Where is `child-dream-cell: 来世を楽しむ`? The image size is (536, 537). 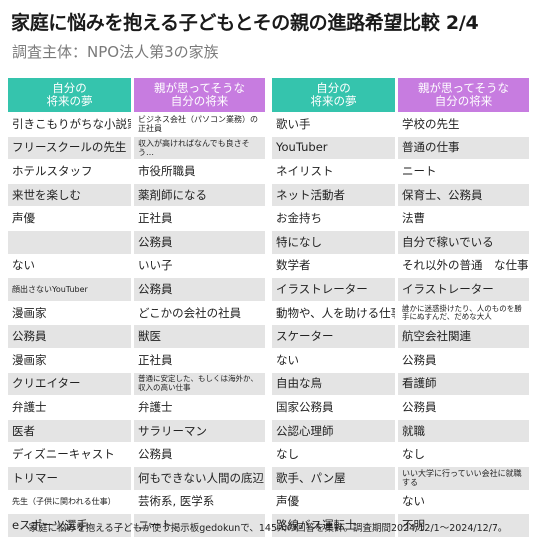 child-dream-cell: 来世を楽しむ is located at coordinates (71, 194).